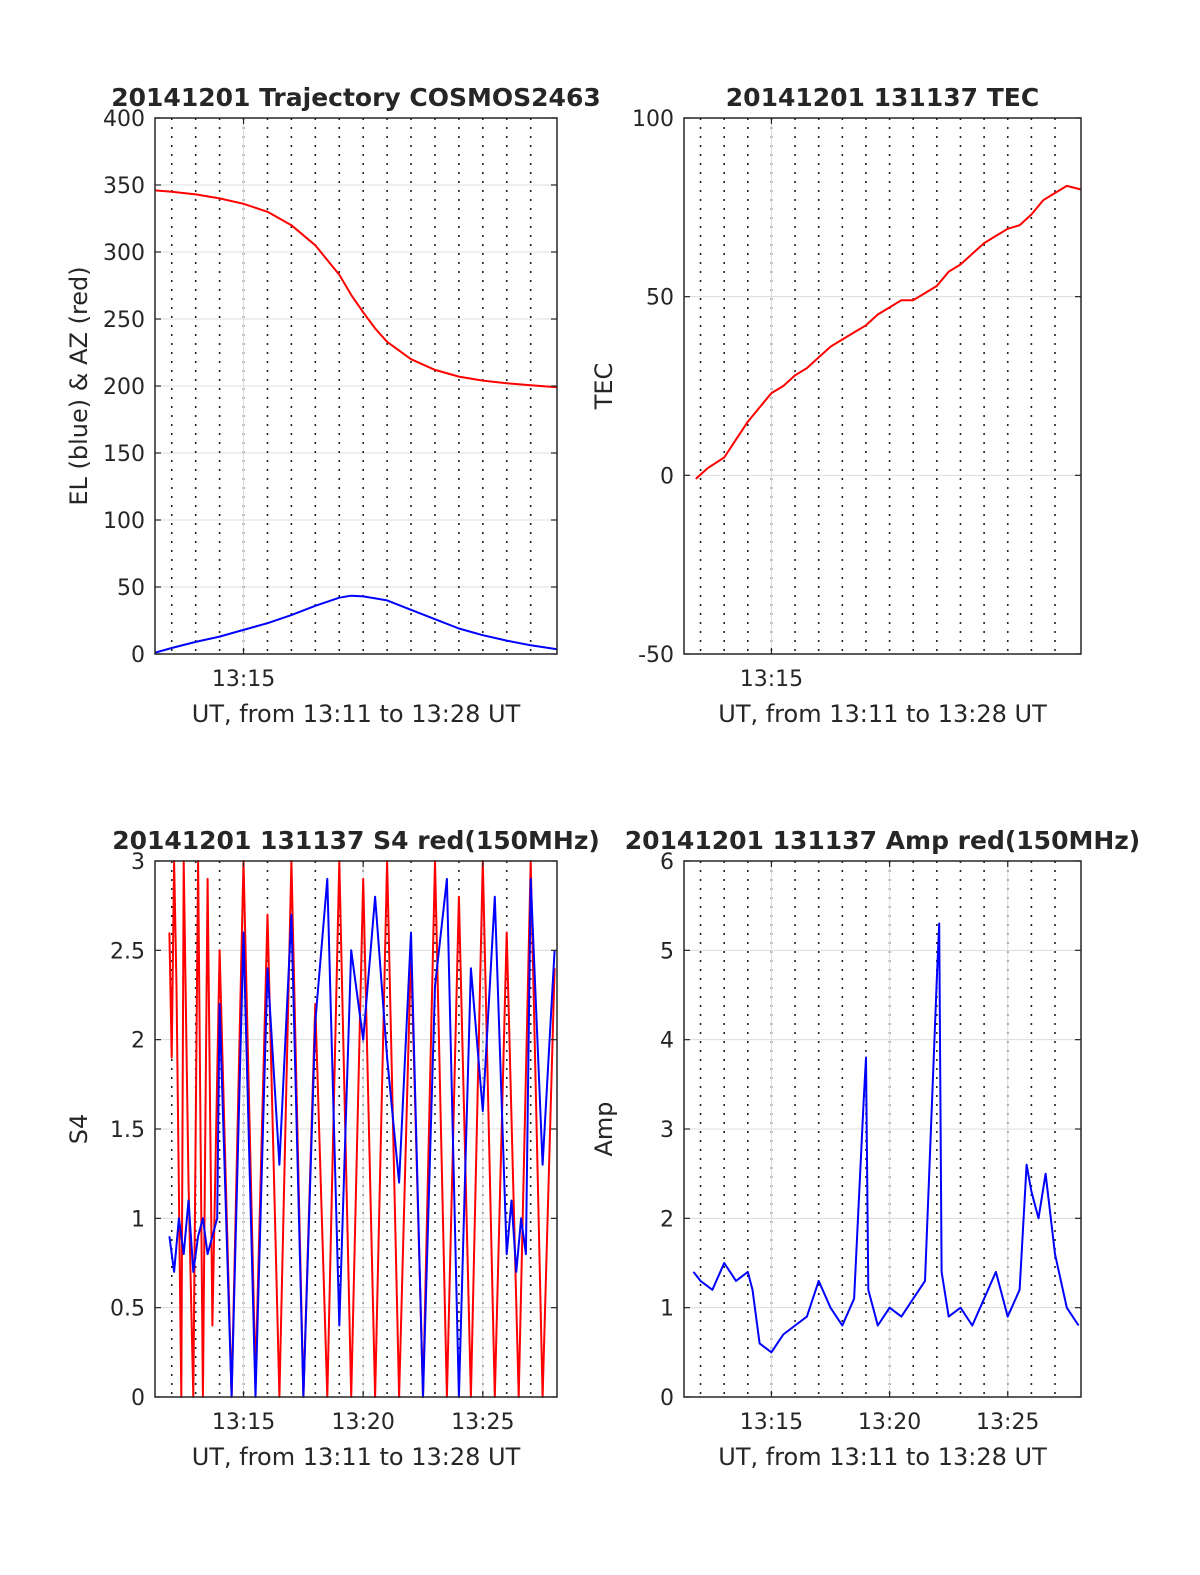 This screenshot has width=1200, height=1575. Describe the element at coordinates (883, 840) in the screenshot. I see `chart-title: 20141201 131137 Amp red(150MHz)` at that location.